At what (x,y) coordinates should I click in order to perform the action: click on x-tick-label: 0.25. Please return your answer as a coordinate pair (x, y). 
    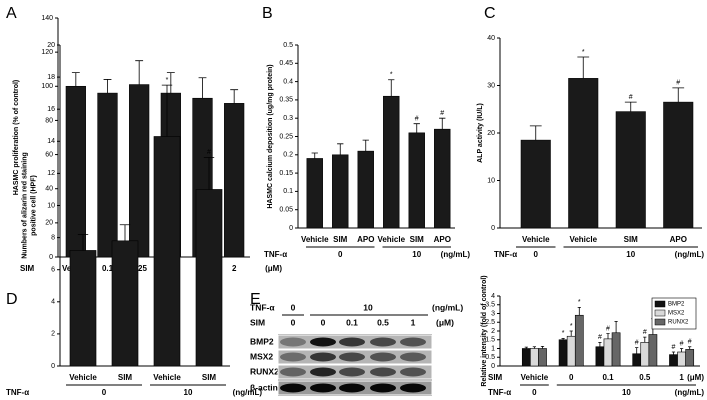
    Looking at the image, I should click on (139, 268).